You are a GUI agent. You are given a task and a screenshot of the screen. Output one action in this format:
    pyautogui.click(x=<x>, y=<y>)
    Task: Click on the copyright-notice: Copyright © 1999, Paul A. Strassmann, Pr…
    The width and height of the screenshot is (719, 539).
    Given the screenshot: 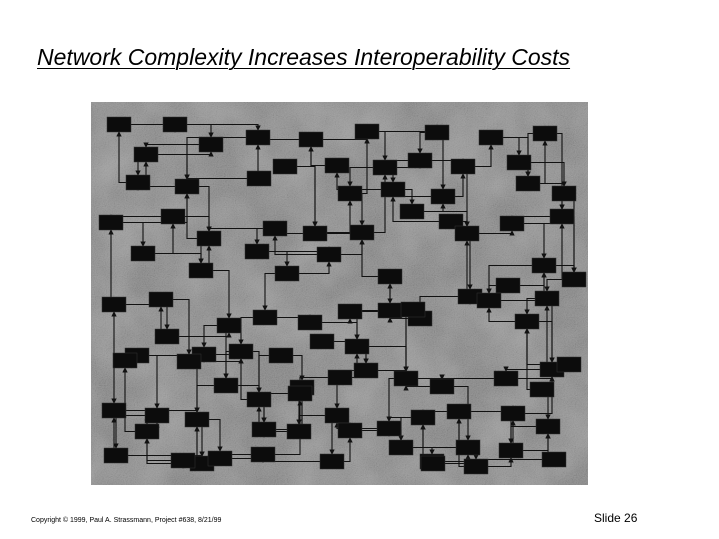 What is the action you would take?
    pyautogui.click(x=126, y=520)
    